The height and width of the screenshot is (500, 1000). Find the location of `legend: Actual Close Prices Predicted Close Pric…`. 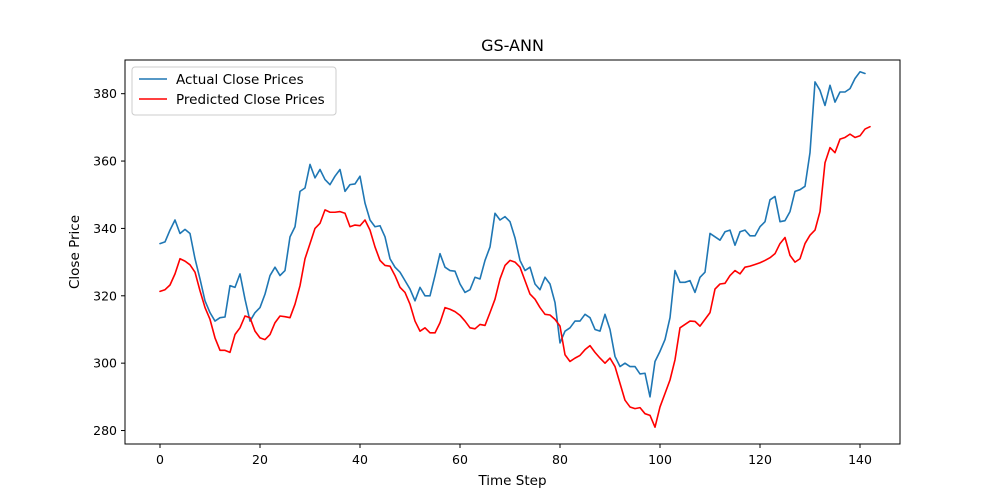

legend: Actual Close Prices Predicted Close Pric… is located at coordinates (234, 91).